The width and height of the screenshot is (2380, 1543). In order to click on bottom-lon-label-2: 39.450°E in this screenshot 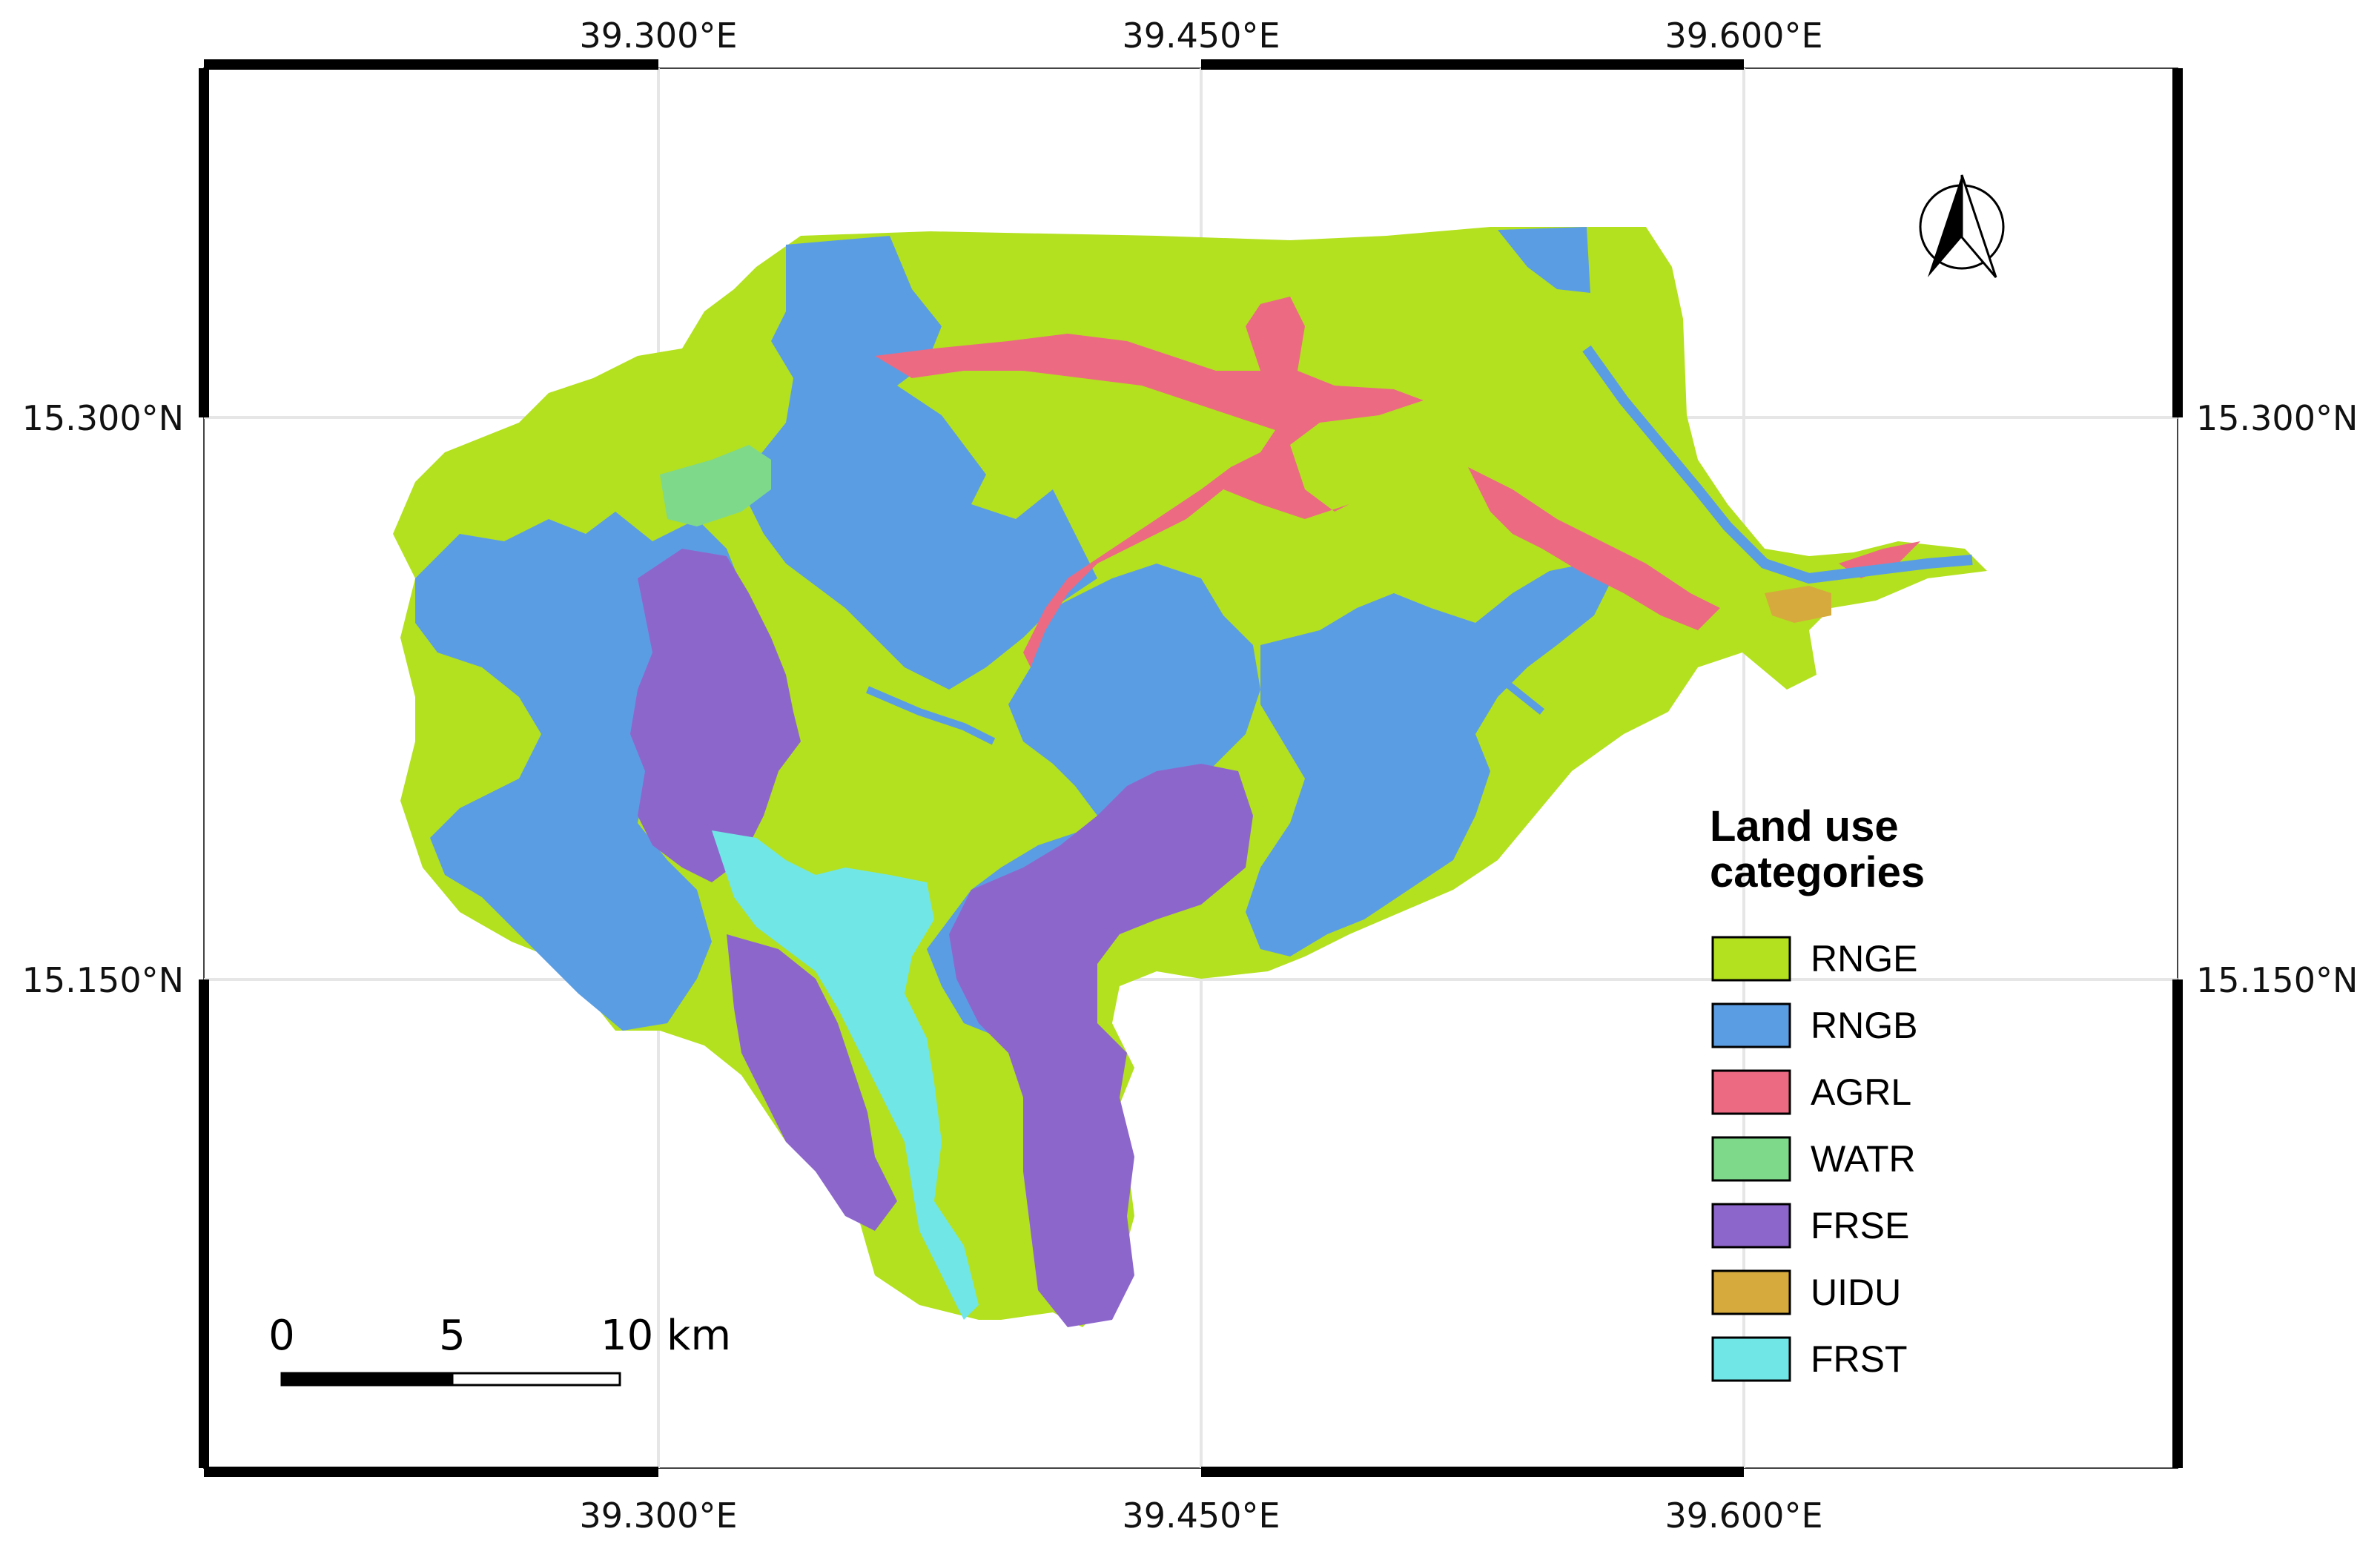, I will do `click(1201, 1516)`.